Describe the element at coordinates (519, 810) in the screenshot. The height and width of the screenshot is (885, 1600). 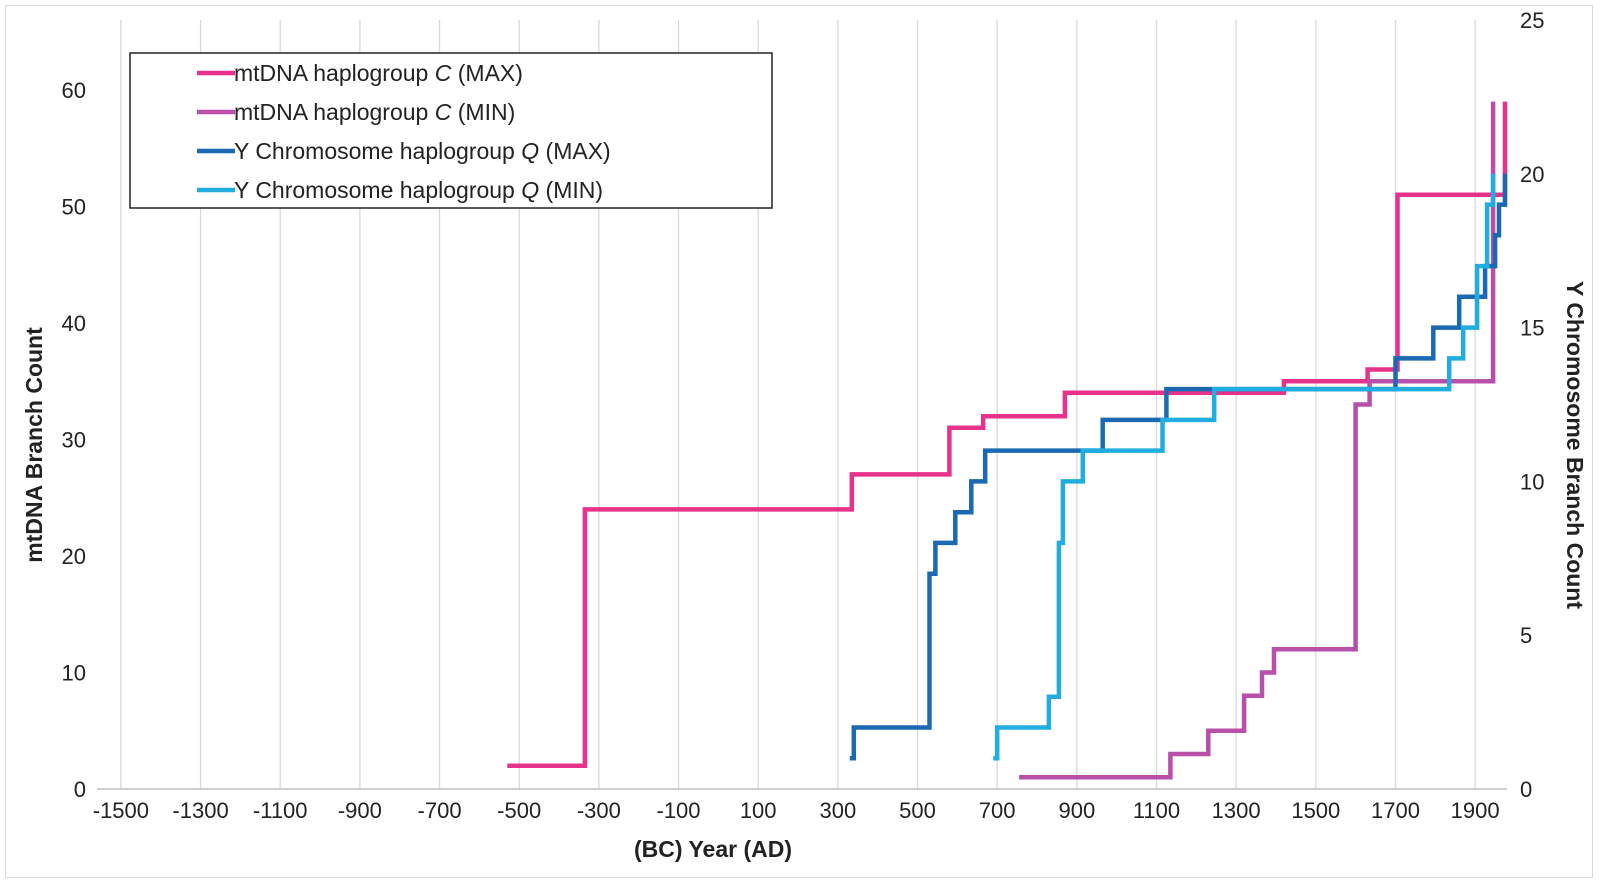
I see `x-tick-label: -500` at that location.